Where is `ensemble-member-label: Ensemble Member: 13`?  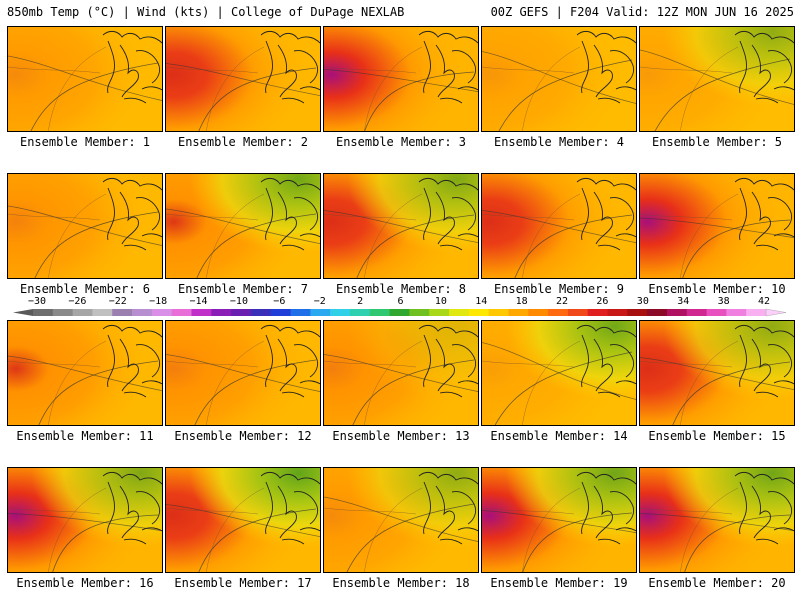 ensemble-member-label: Ensemble Member: 13 is located at coordinates (401, 436).